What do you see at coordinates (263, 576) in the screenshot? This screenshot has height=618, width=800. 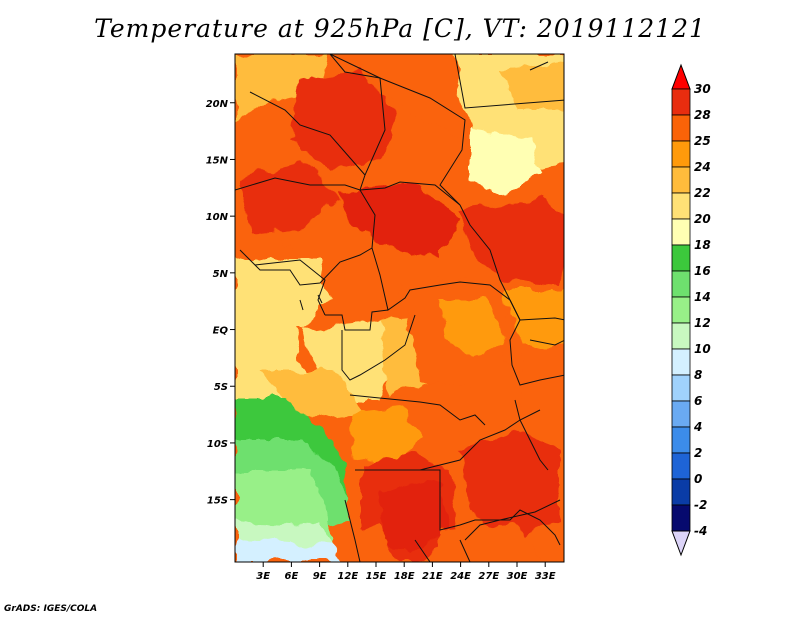 I see `x-tick-label: 3E` at bounding box center [263, 576].